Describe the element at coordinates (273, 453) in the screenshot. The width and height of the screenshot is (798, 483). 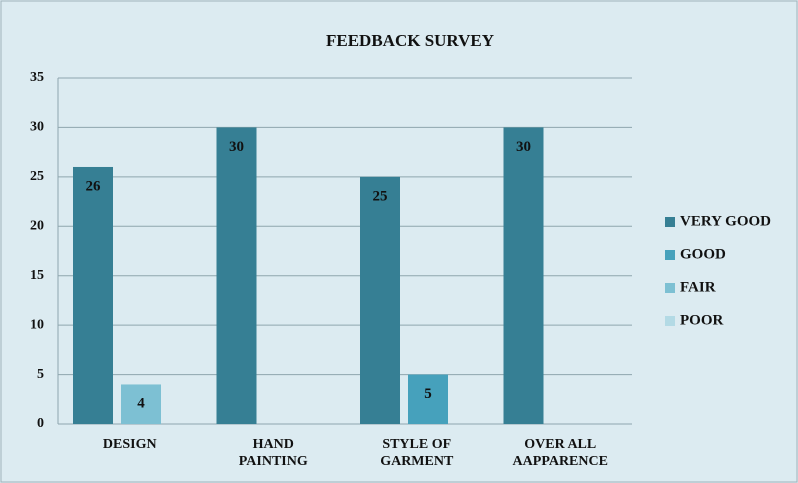
I see `x-tick-label: HAND PAINTING` at that location.